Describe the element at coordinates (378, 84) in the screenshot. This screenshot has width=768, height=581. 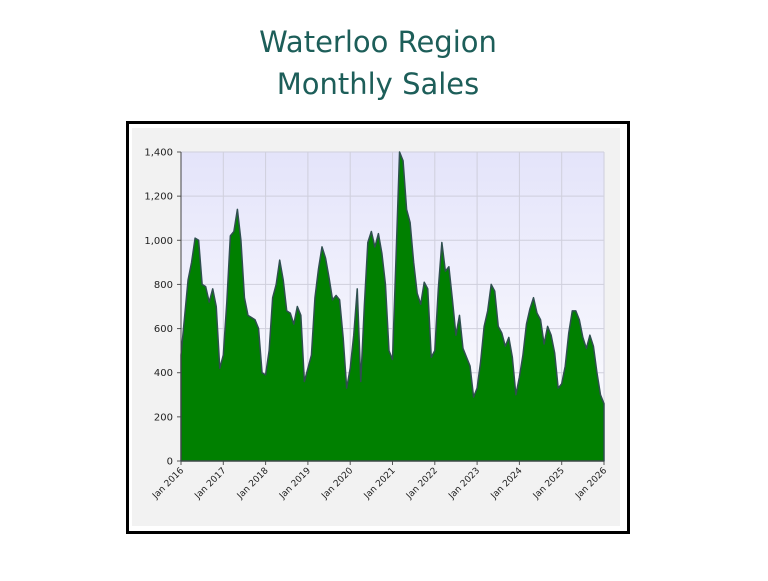
I see `chart-title: Monthly Sales` at that location.